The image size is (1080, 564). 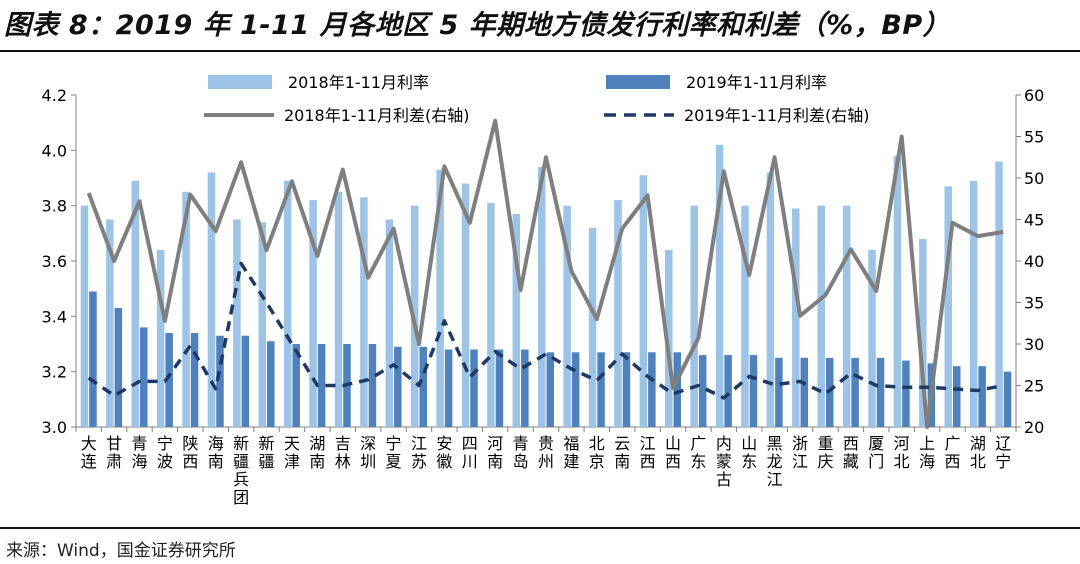 I want to click on y-left-tick-label: 3.6, so click(x=54, y=261).